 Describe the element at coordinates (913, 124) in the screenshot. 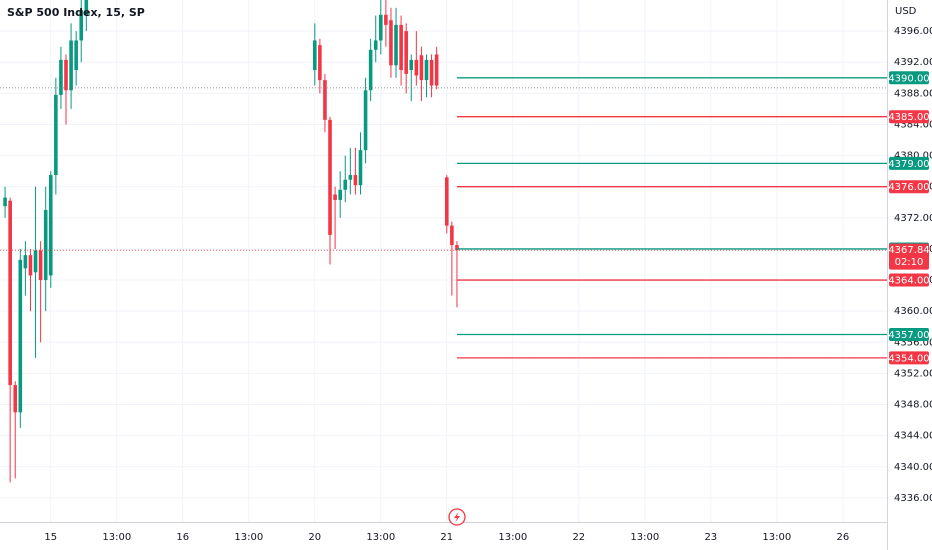

I see `y-tick-label: 4384.00` at that location.